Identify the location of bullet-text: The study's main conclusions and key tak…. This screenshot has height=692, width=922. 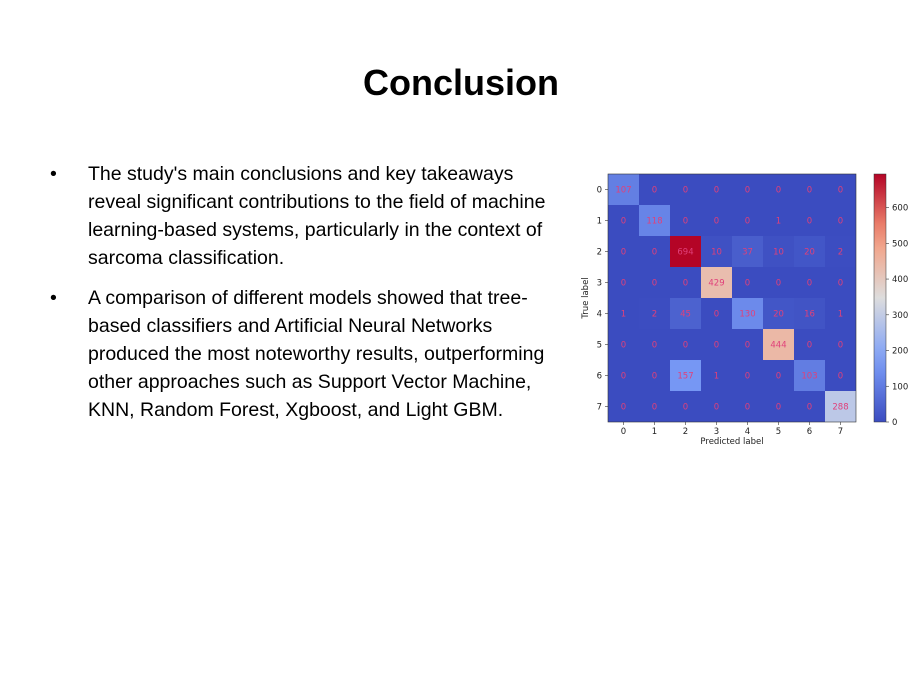
(317, 216).